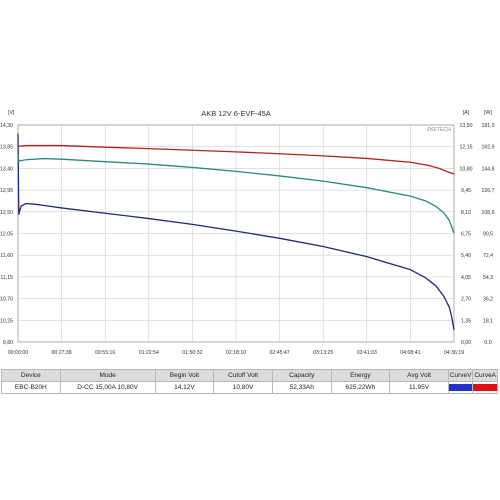 The width and height of the screenshot is (500, 500). Describe the element at coordinates (31, 387) in the screenshot. I see `cell-device: EBC-B20H` at that location.